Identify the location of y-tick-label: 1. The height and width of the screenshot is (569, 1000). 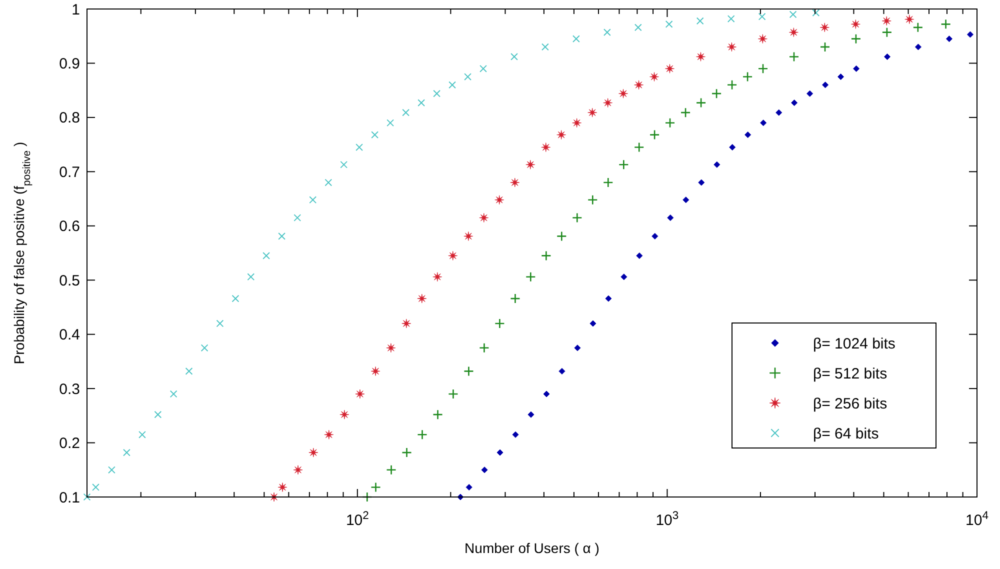
(76, 9).